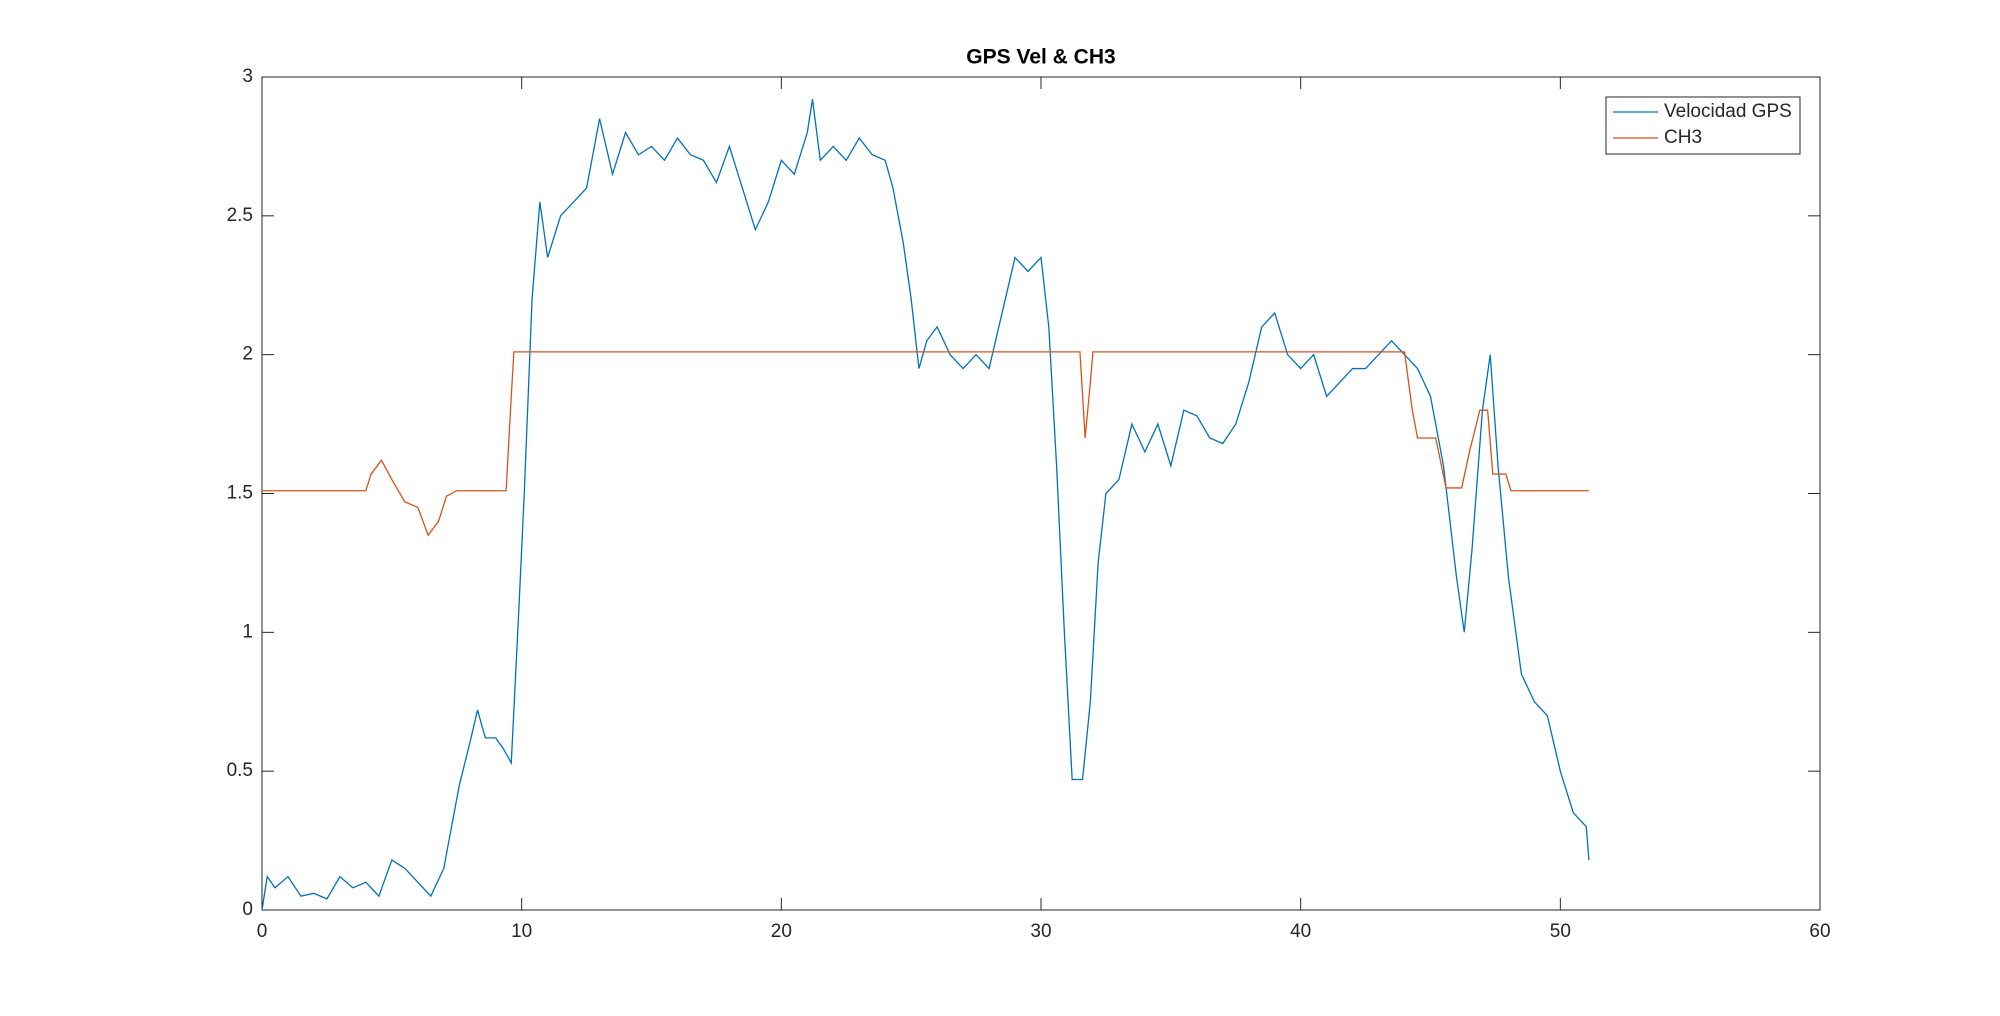 The image size is (2000, 1016). Describe the element at coordinates (925, 444) in the screenshot. I see `series-line` at that location.